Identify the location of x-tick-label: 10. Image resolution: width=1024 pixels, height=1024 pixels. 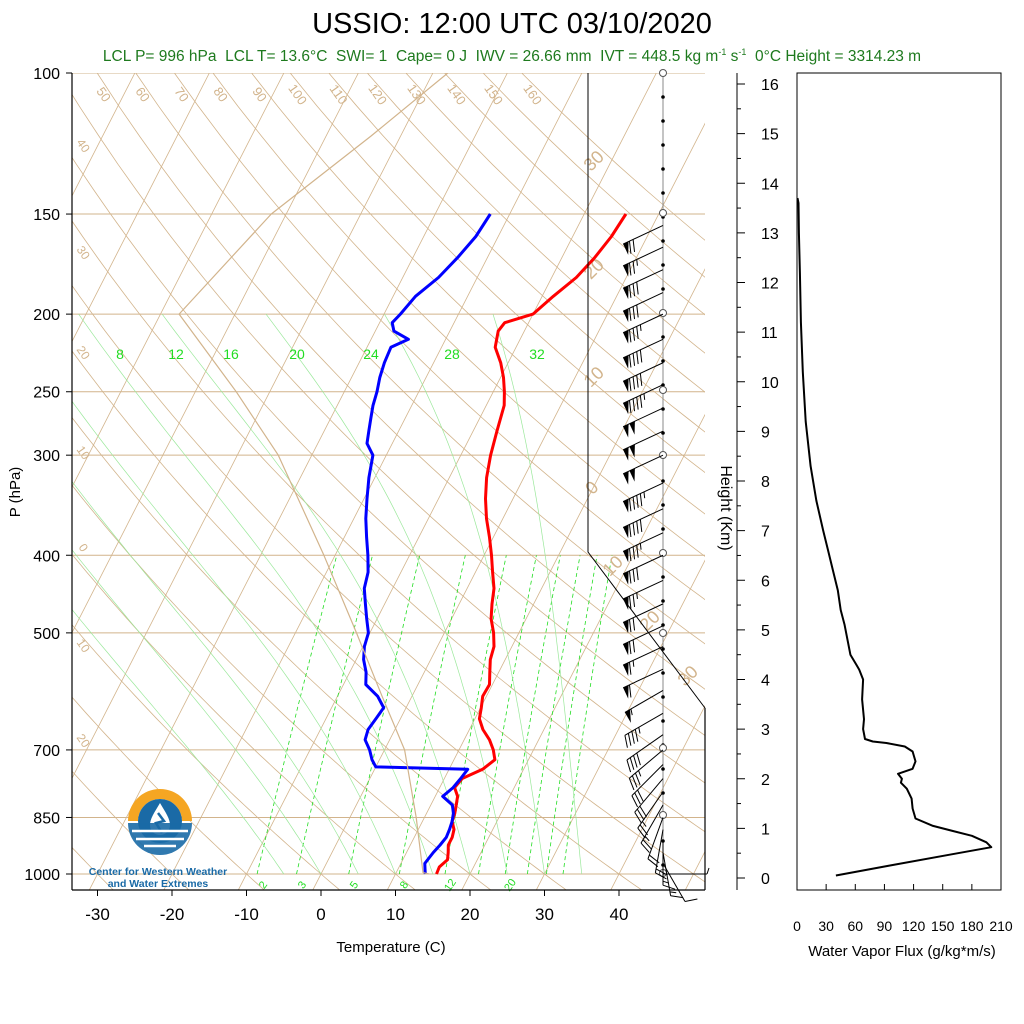
(395, 914).